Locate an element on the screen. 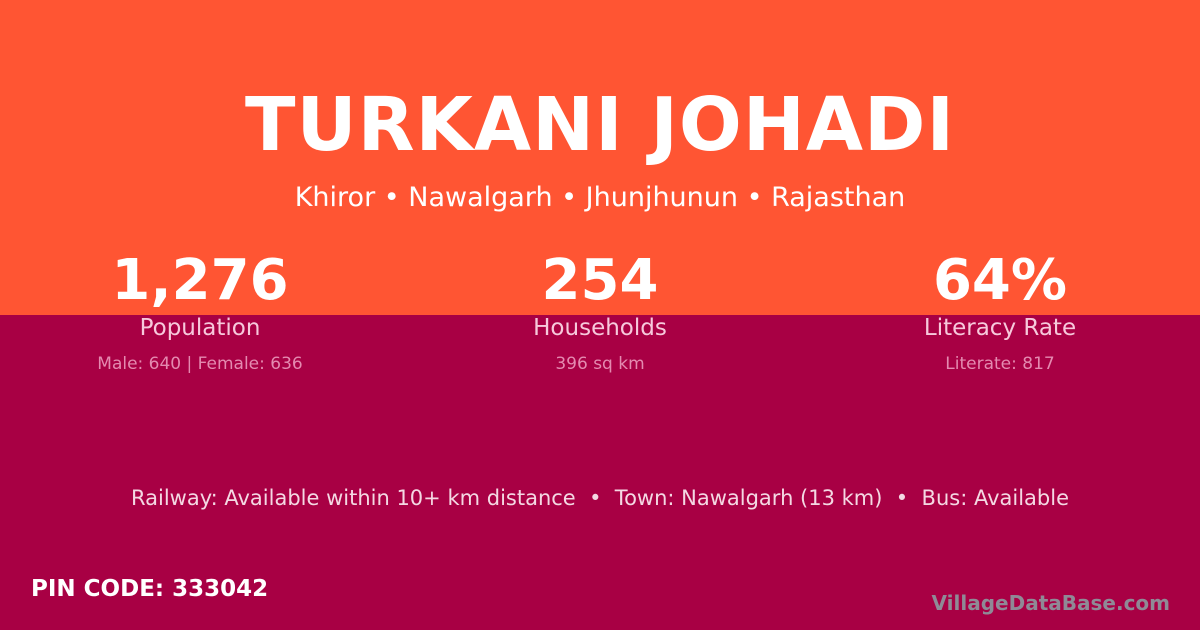 The width and height of the screenshot is (1200, 630). brand-logo: VillageDataBase.com is located at coordinates (1050, 603).